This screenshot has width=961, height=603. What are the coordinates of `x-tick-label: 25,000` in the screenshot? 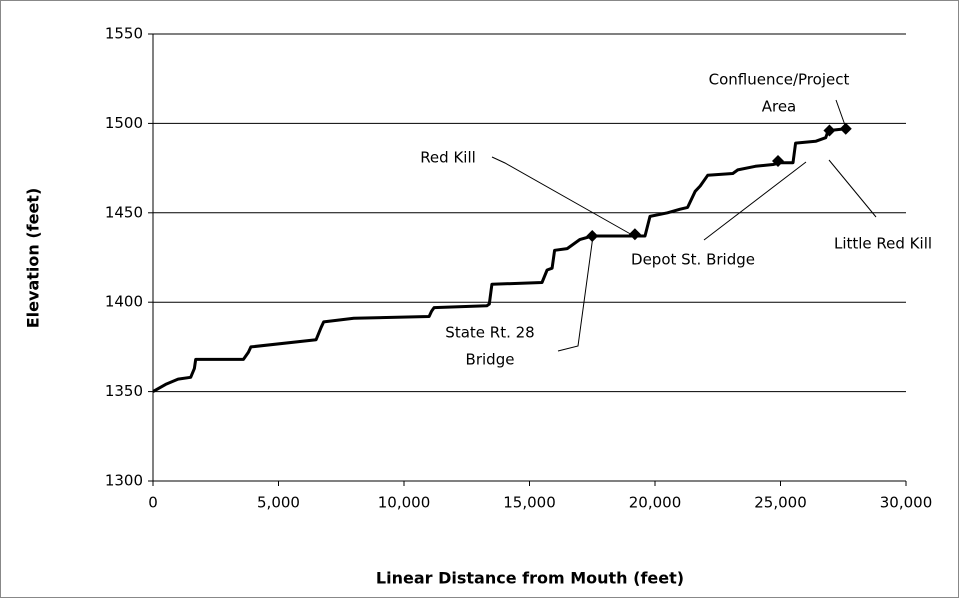 It's located at (780, 503).